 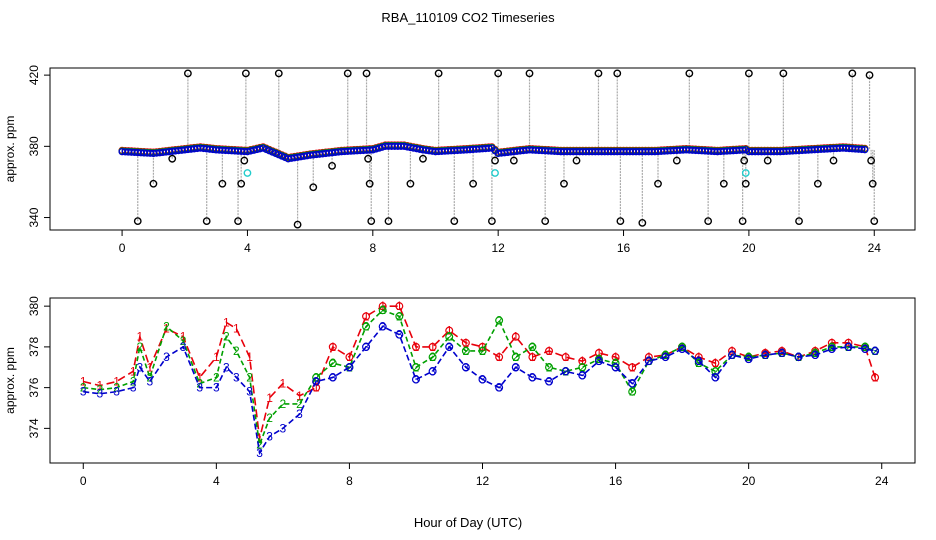 What do you see at coordinates (624, 248) in the screenshot?
I see `x-tick-label: 16` at bounding box center [624, 248].